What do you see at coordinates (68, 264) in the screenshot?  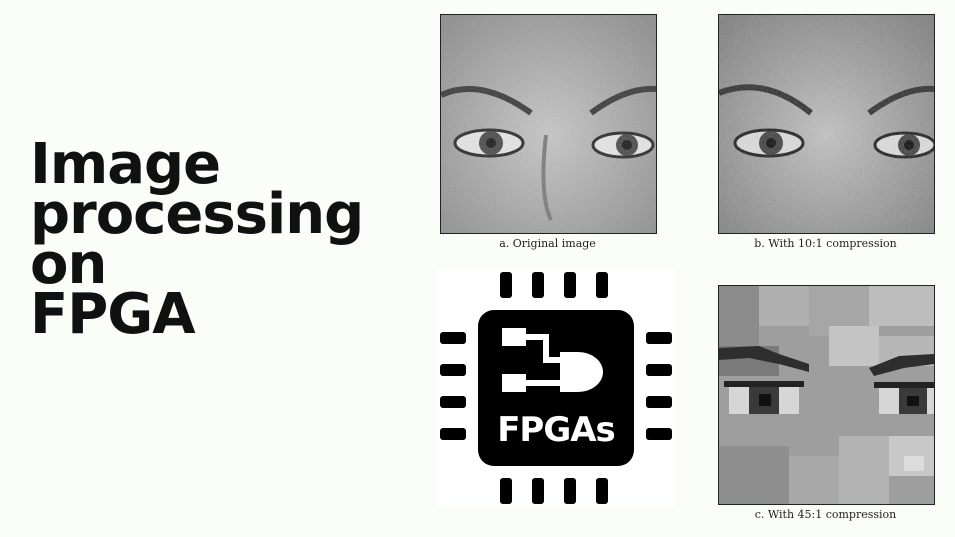 I see `title-line-3: on` at bounding box center [68, 264].